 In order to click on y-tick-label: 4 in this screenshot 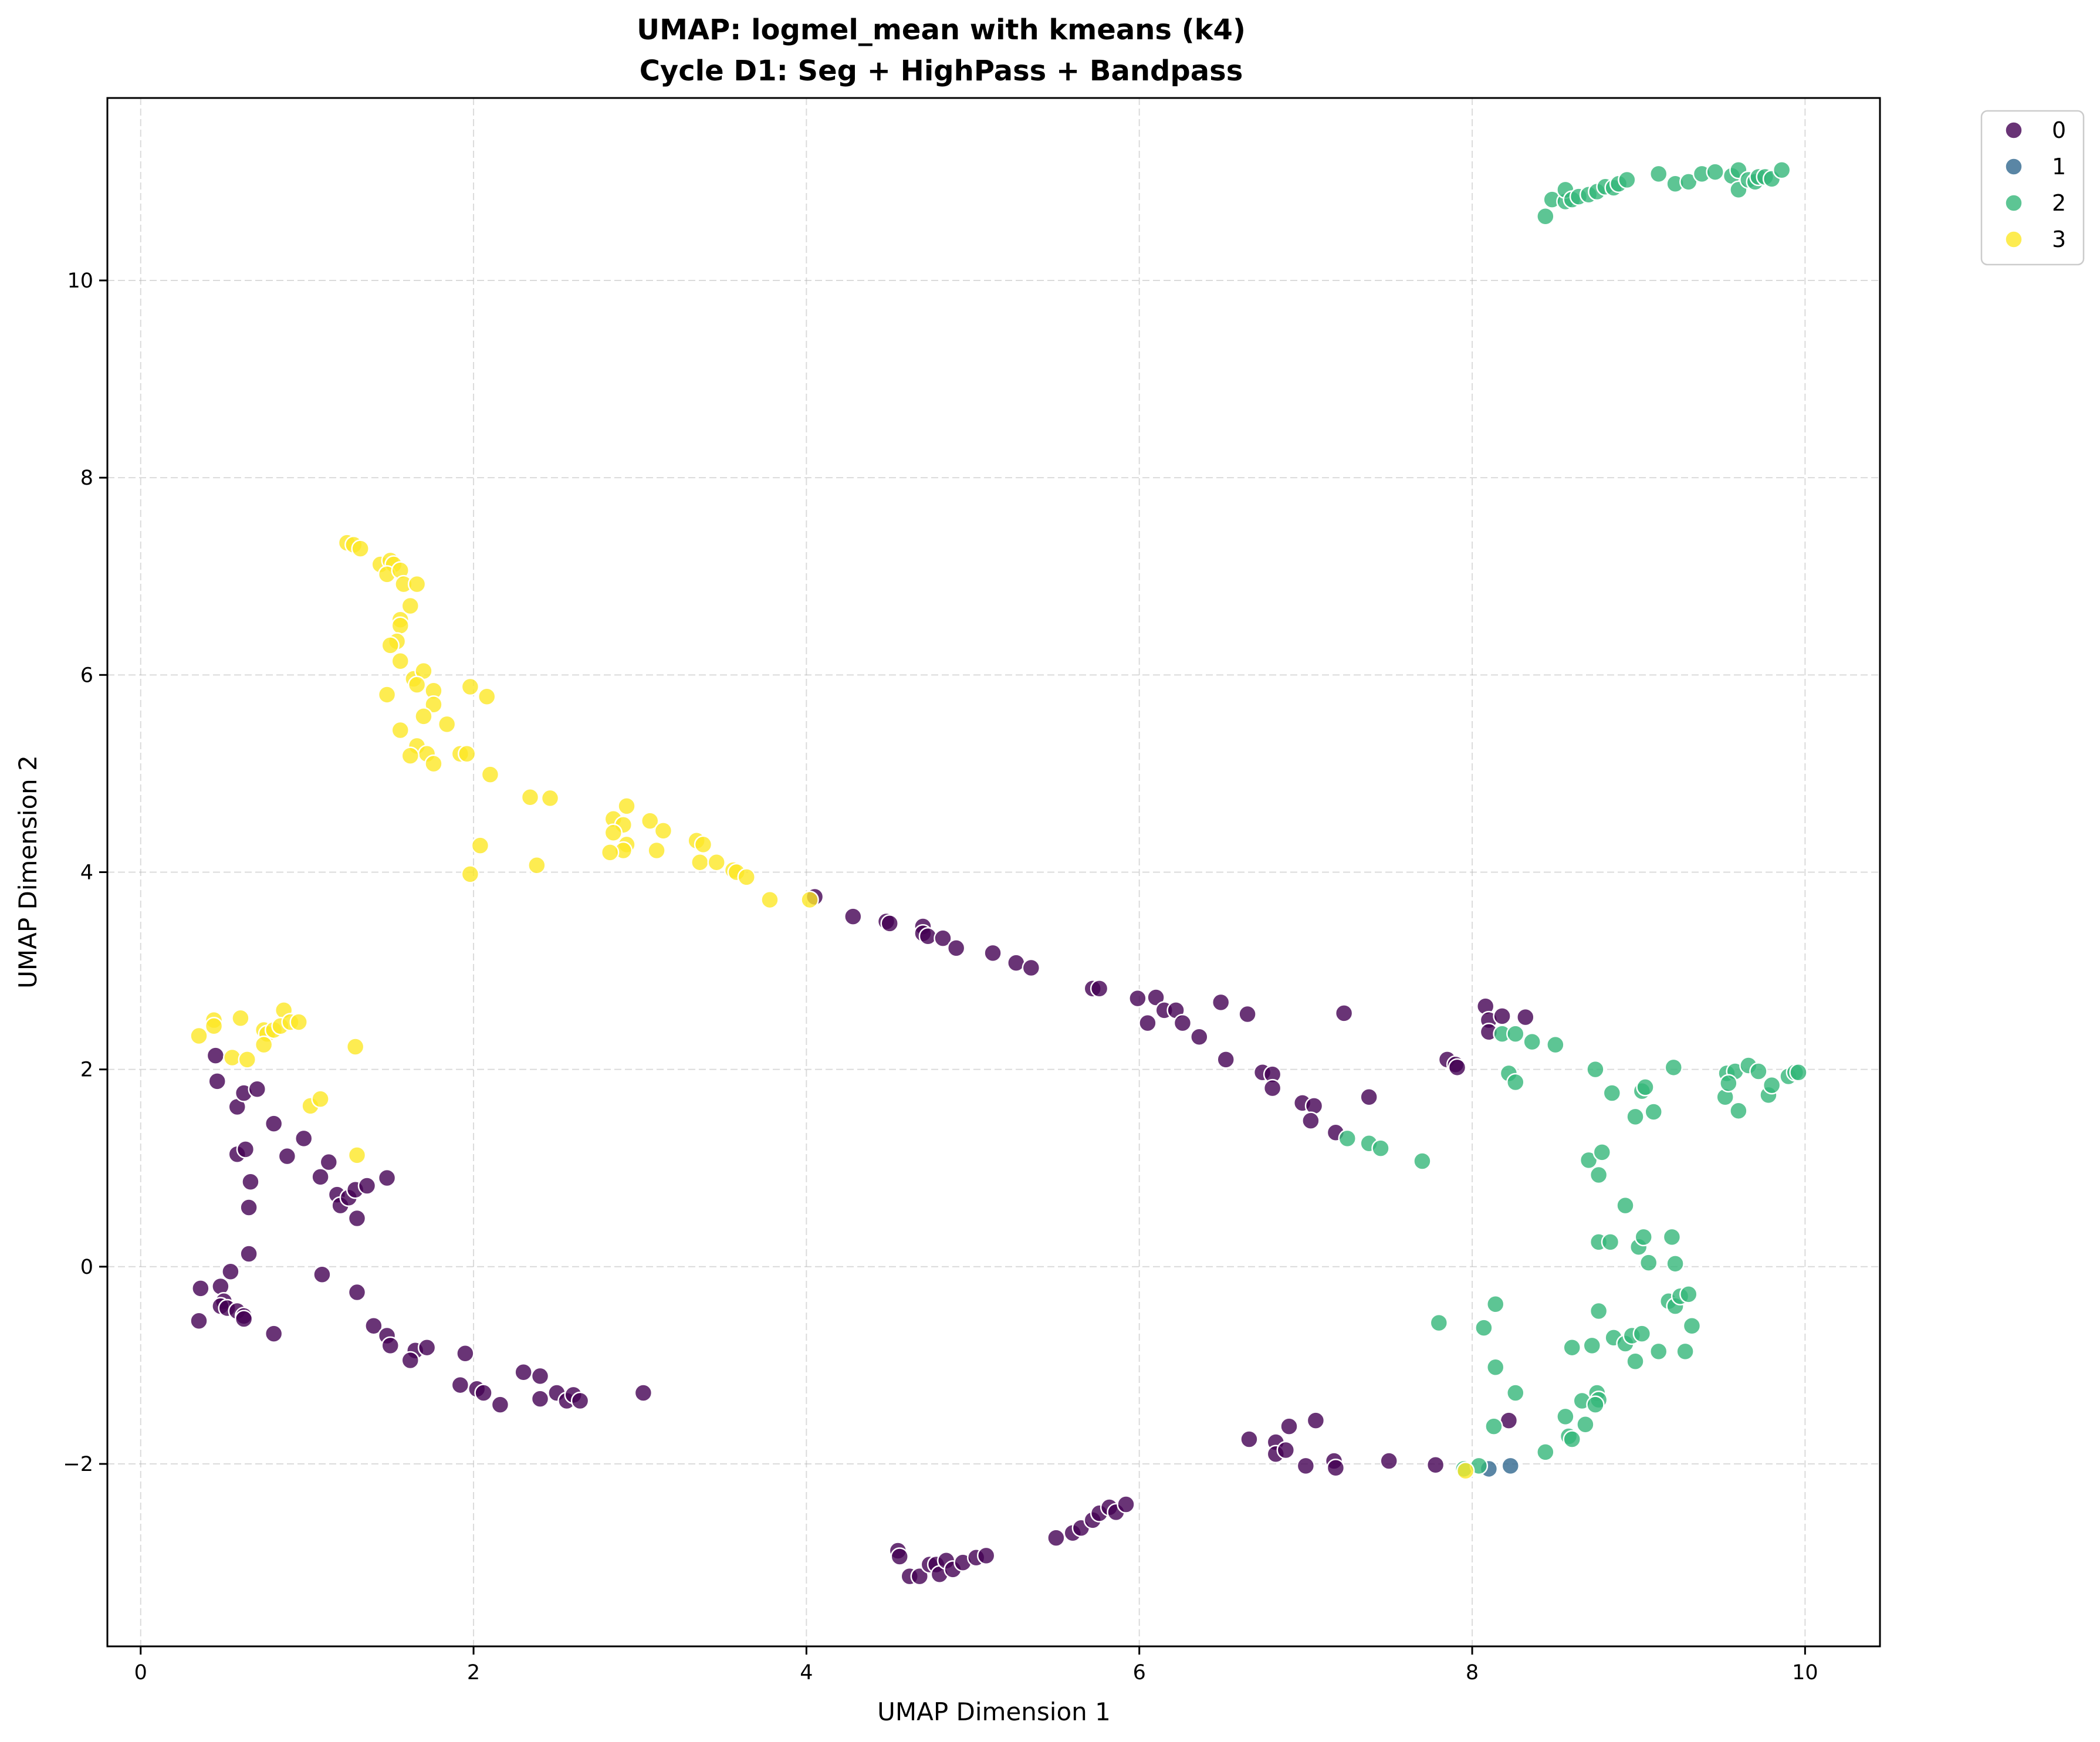, I will do `click(86, 873)`.